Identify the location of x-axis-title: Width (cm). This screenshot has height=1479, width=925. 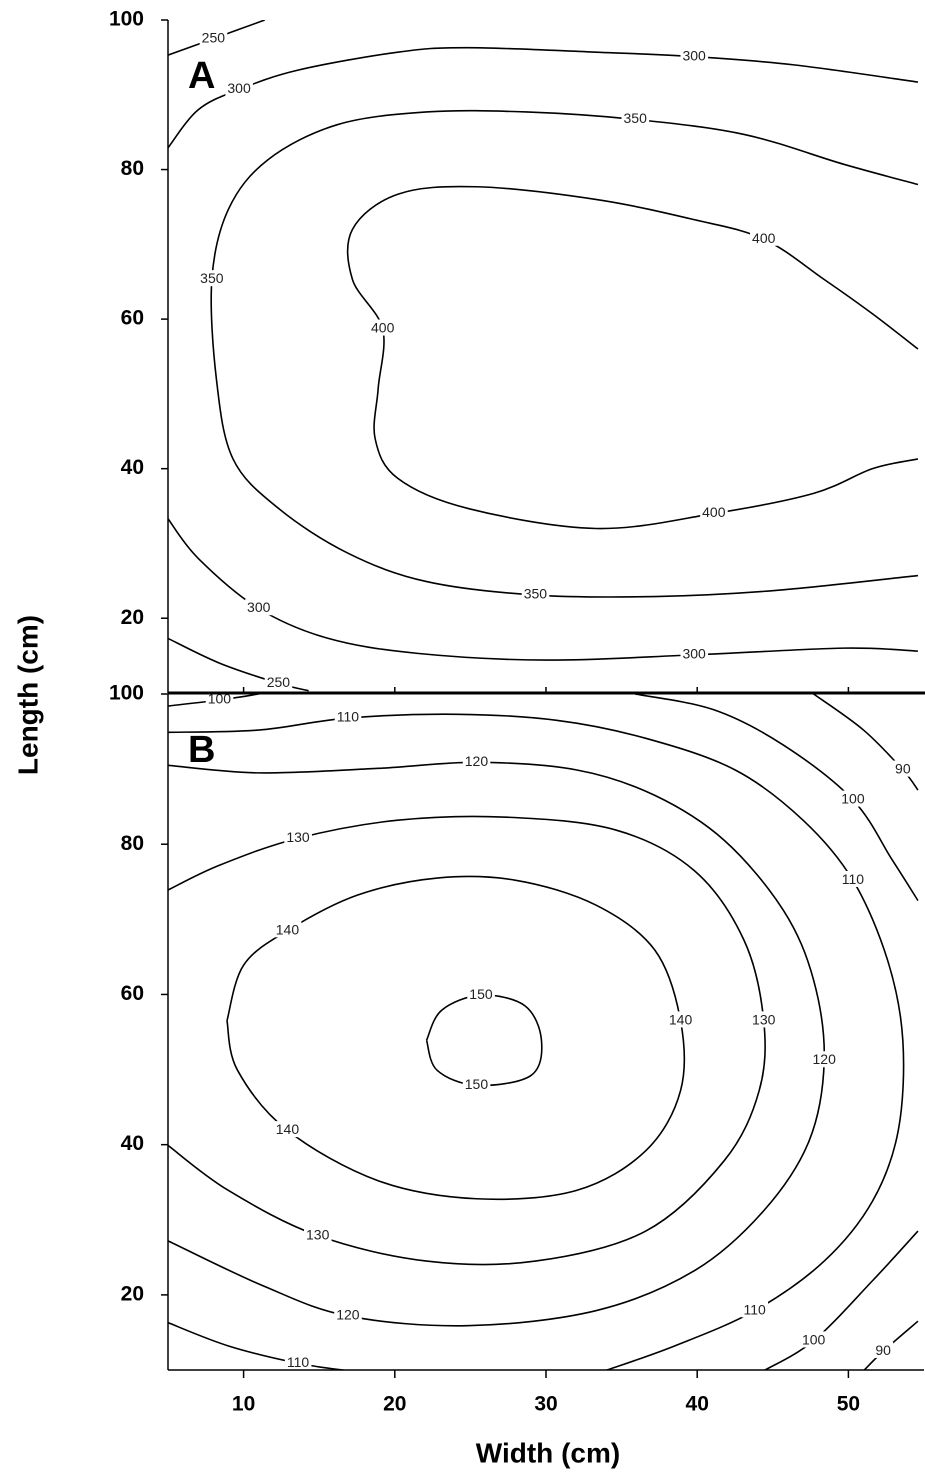
(548, 1452).